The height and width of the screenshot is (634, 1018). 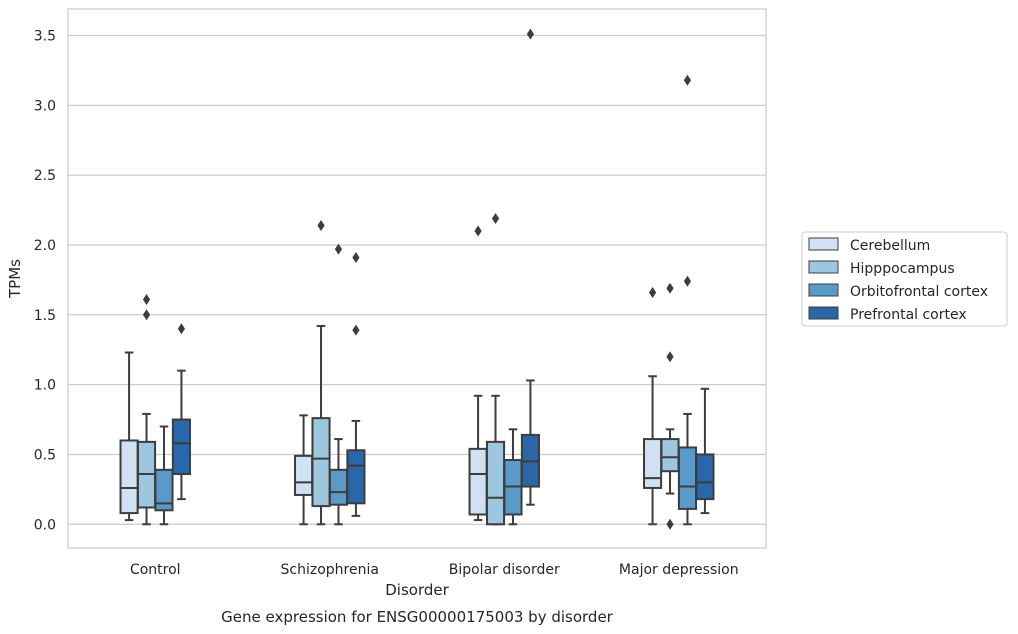 I want to click on legend-label: Cerebellum, so click(x=890, y=246).